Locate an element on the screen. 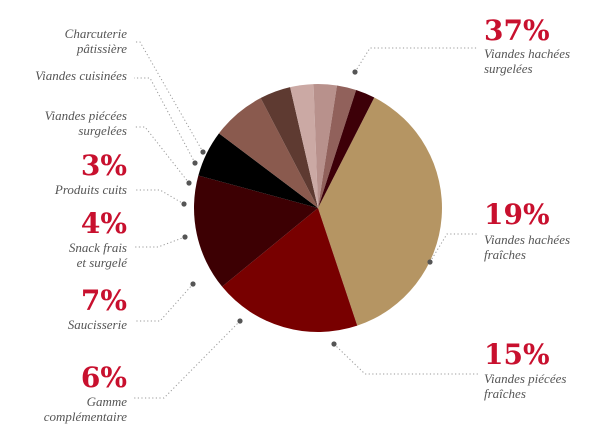  slice-snack-frais-et-surgele is located at coordinates (289, 147).